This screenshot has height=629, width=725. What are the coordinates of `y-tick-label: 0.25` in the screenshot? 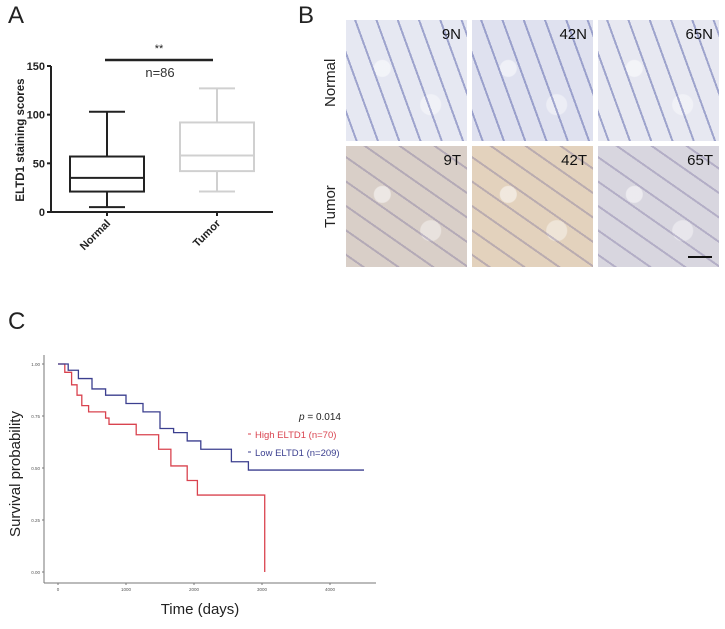 It's located at (35, 520).